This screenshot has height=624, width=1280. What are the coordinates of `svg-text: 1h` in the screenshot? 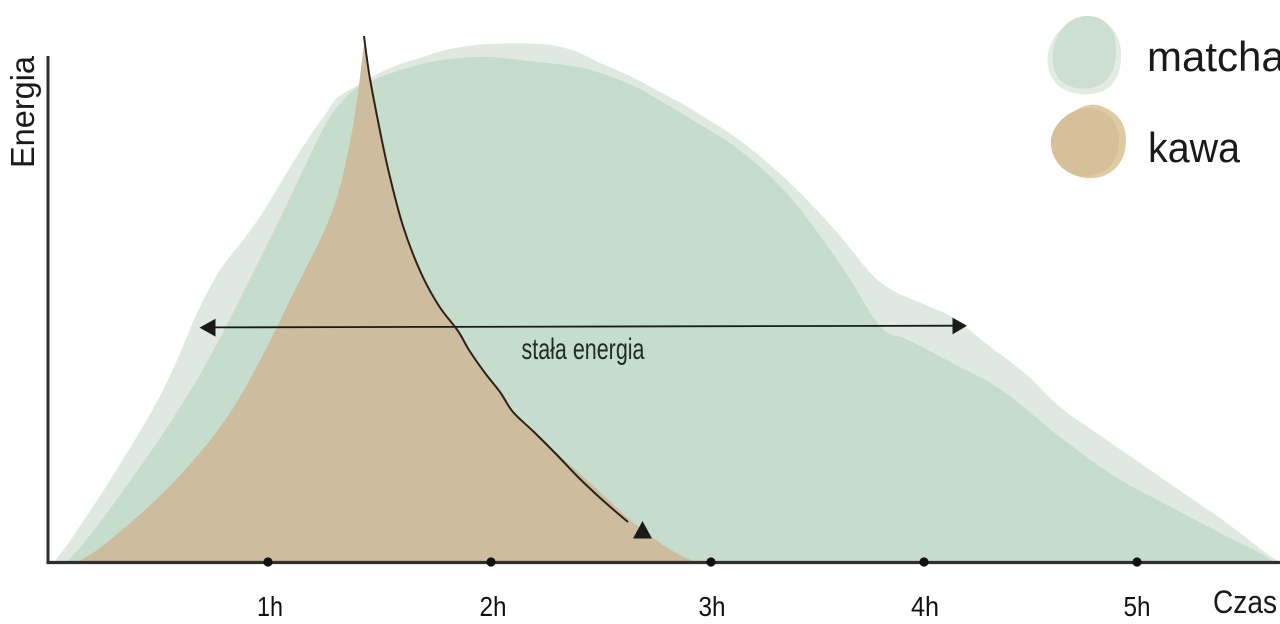 It's located at (270, 606).